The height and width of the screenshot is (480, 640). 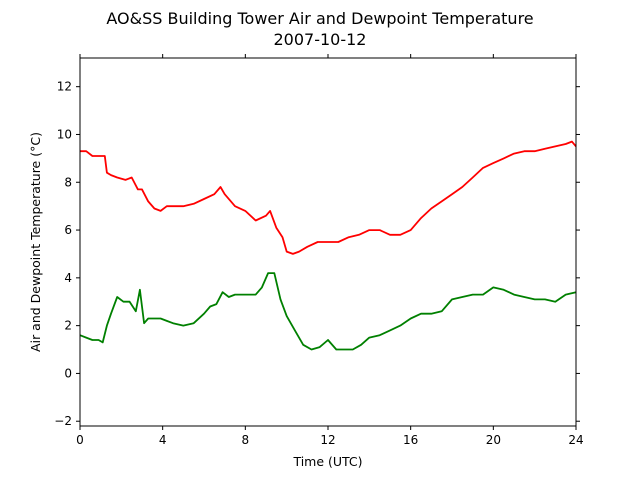 What do you see at coordinates (64, 134) in the screenshot?
I see `y-tick-label: 10` at bounding box center [64, 134].